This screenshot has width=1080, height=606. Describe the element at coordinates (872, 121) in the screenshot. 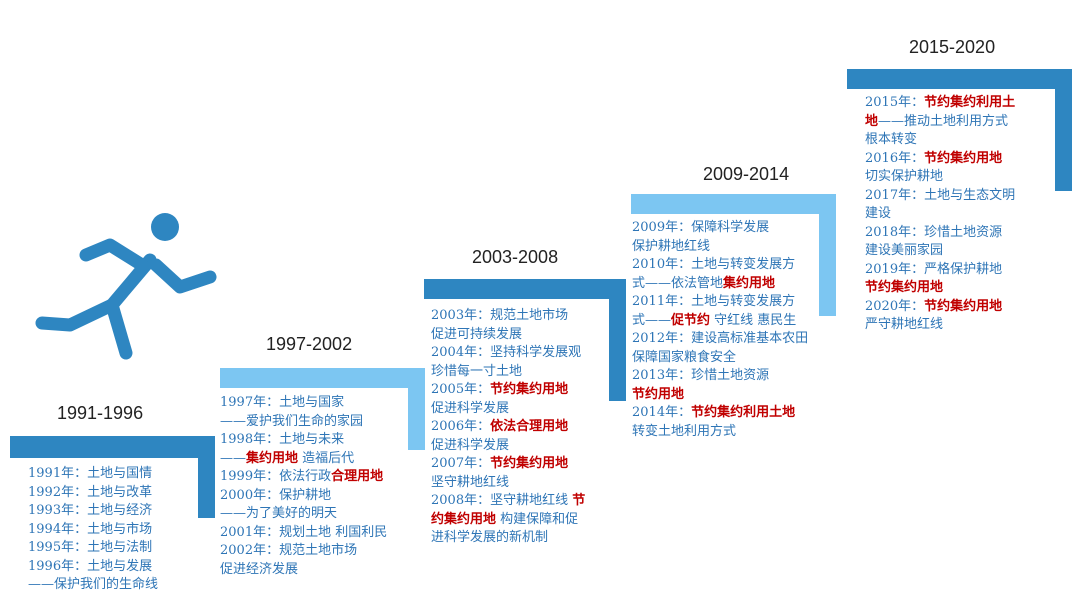

I see `highlight-text: 地` at that location.